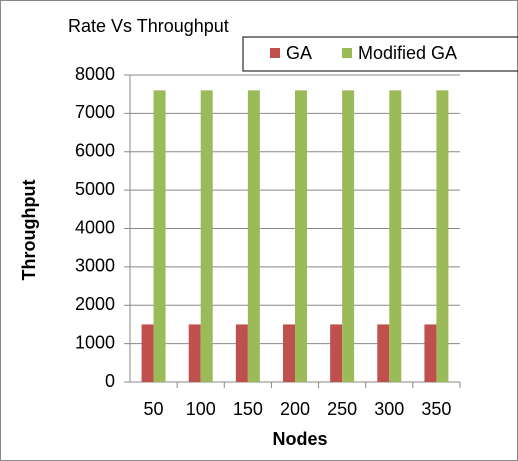  I want to click on x-tick-label: 300, so click(389, 409).